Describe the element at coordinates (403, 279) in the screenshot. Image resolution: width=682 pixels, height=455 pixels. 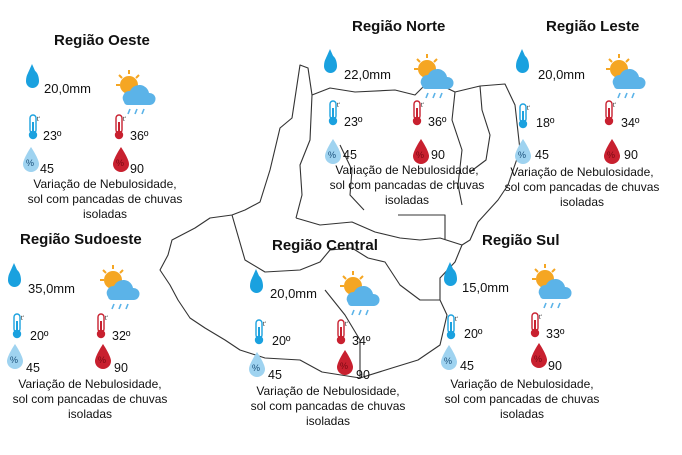
I see `border-central-sul` at that location.